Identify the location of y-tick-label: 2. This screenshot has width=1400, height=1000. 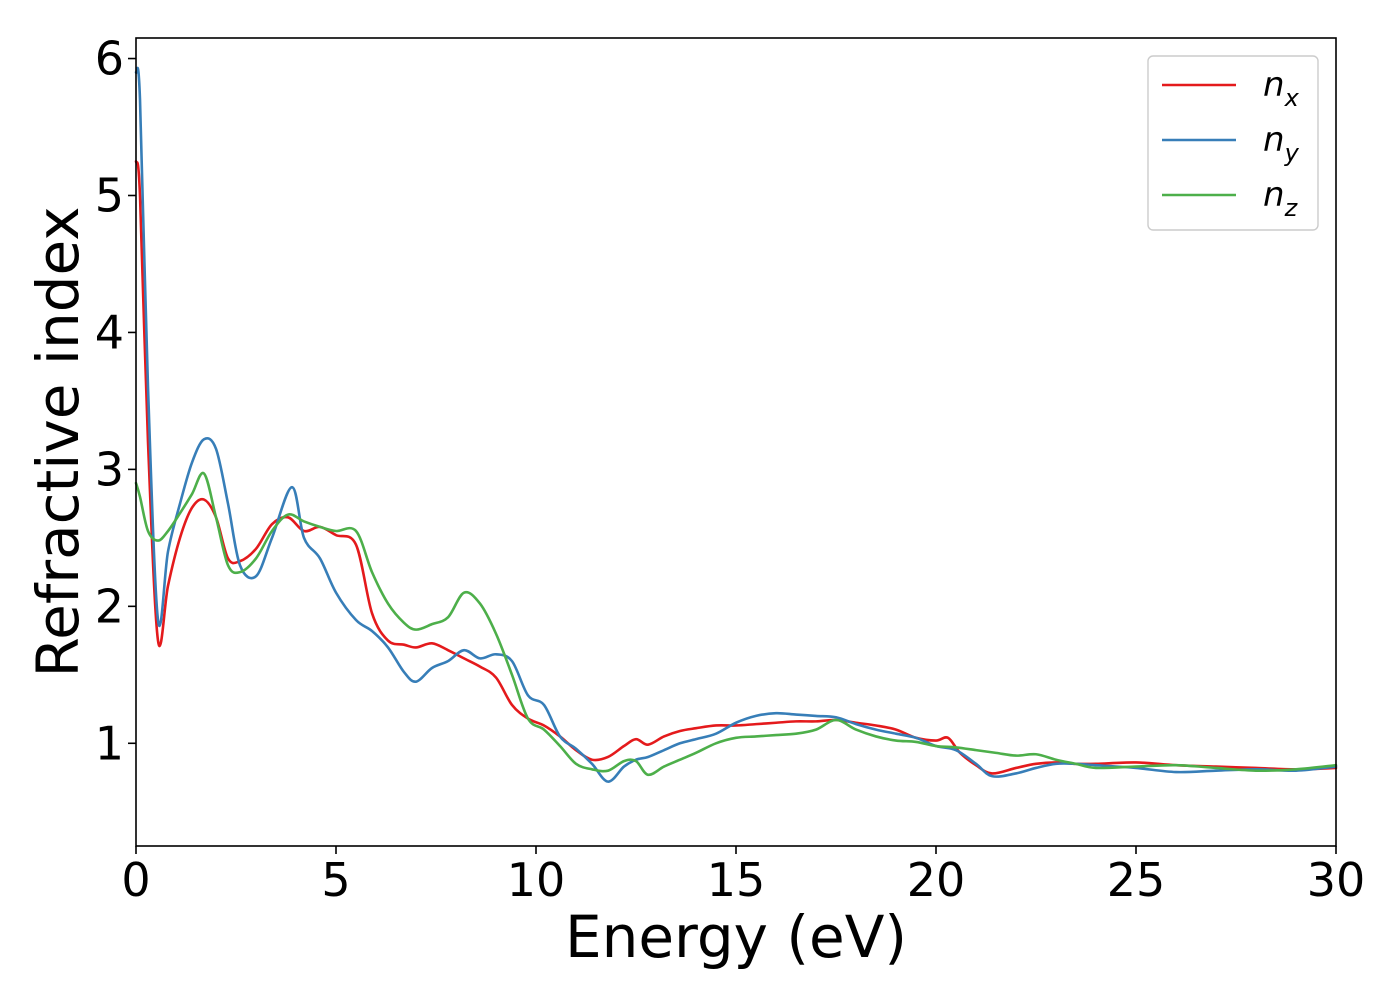
(109, 606).